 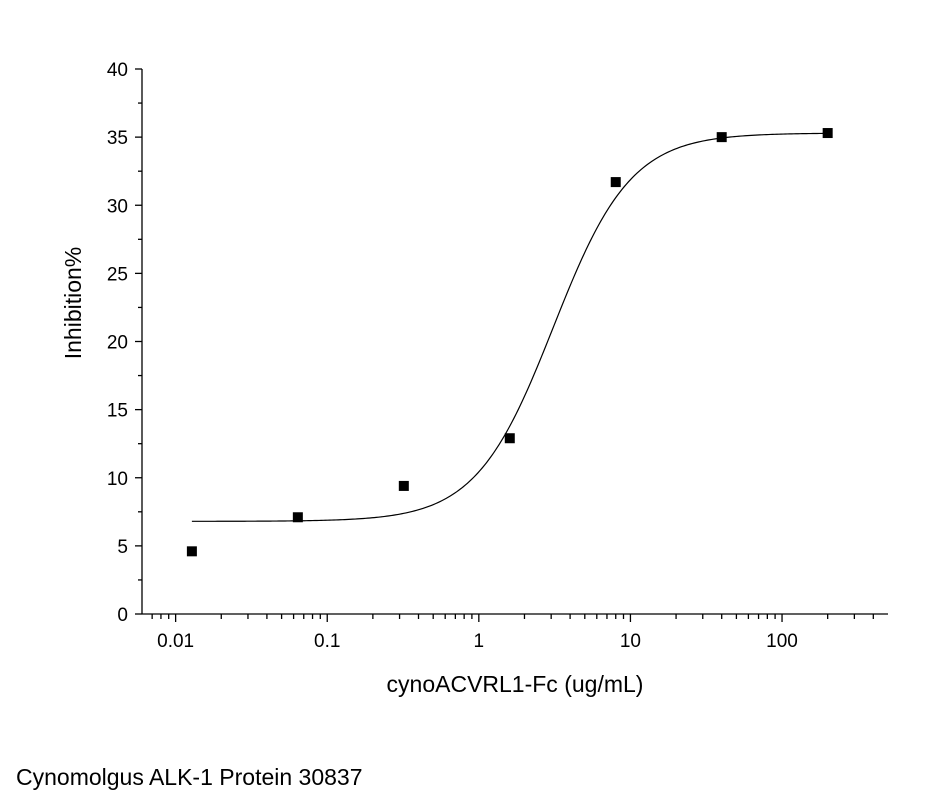 What do you see at coordinates (515, 684) in the screenshot?
I see `x-axis-title: cynoACVRL1-Fc (ug/mL)` at bounding box center [515, 684].